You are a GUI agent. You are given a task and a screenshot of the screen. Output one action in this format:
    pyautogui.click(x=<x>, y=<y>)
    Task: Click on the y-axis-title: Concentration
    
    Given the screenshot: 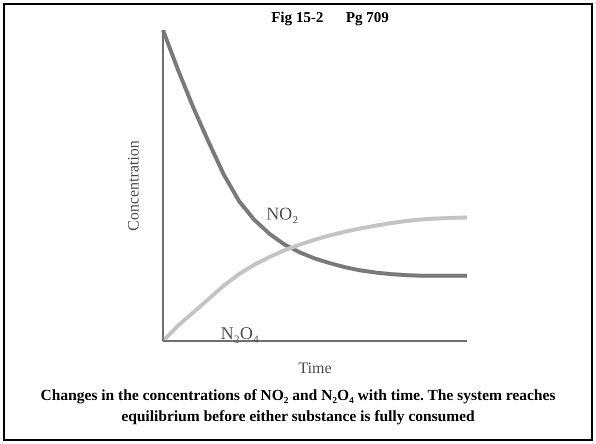 What is the action you would take?
    pyautogui.click(x=134, y=185)
    